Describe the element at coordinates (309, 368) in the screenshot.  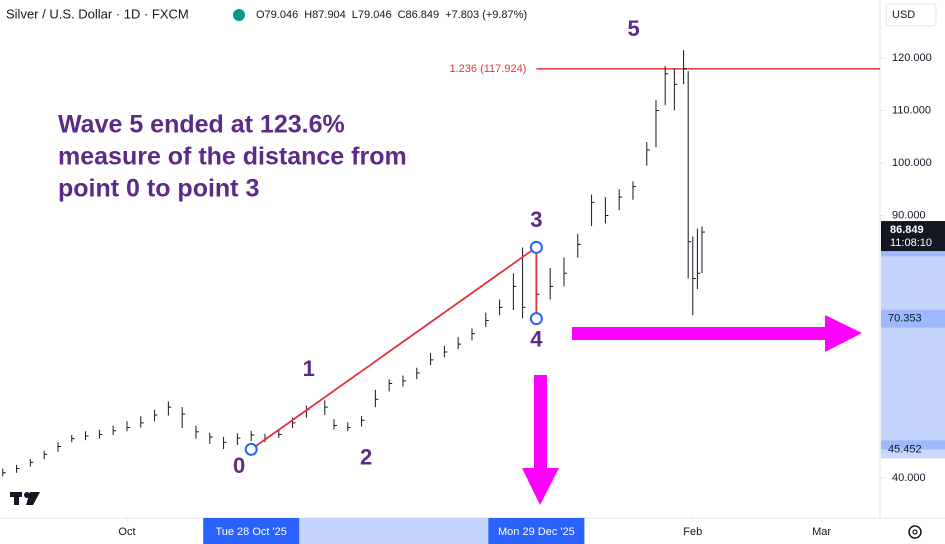
I see `wave-label: 1` at that location.